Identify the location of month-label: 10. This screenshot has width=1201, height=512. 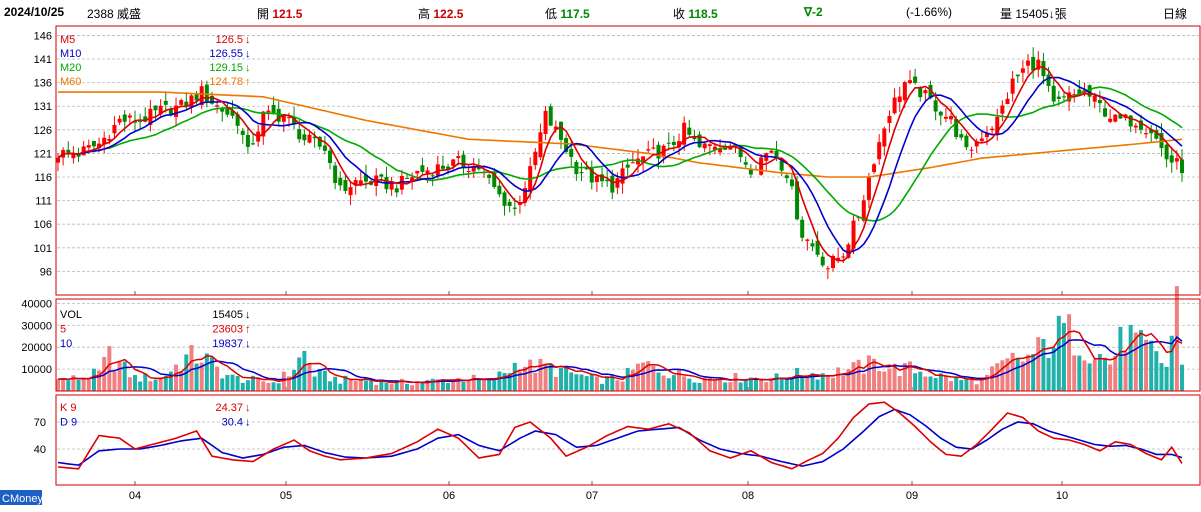
(1062, 496).